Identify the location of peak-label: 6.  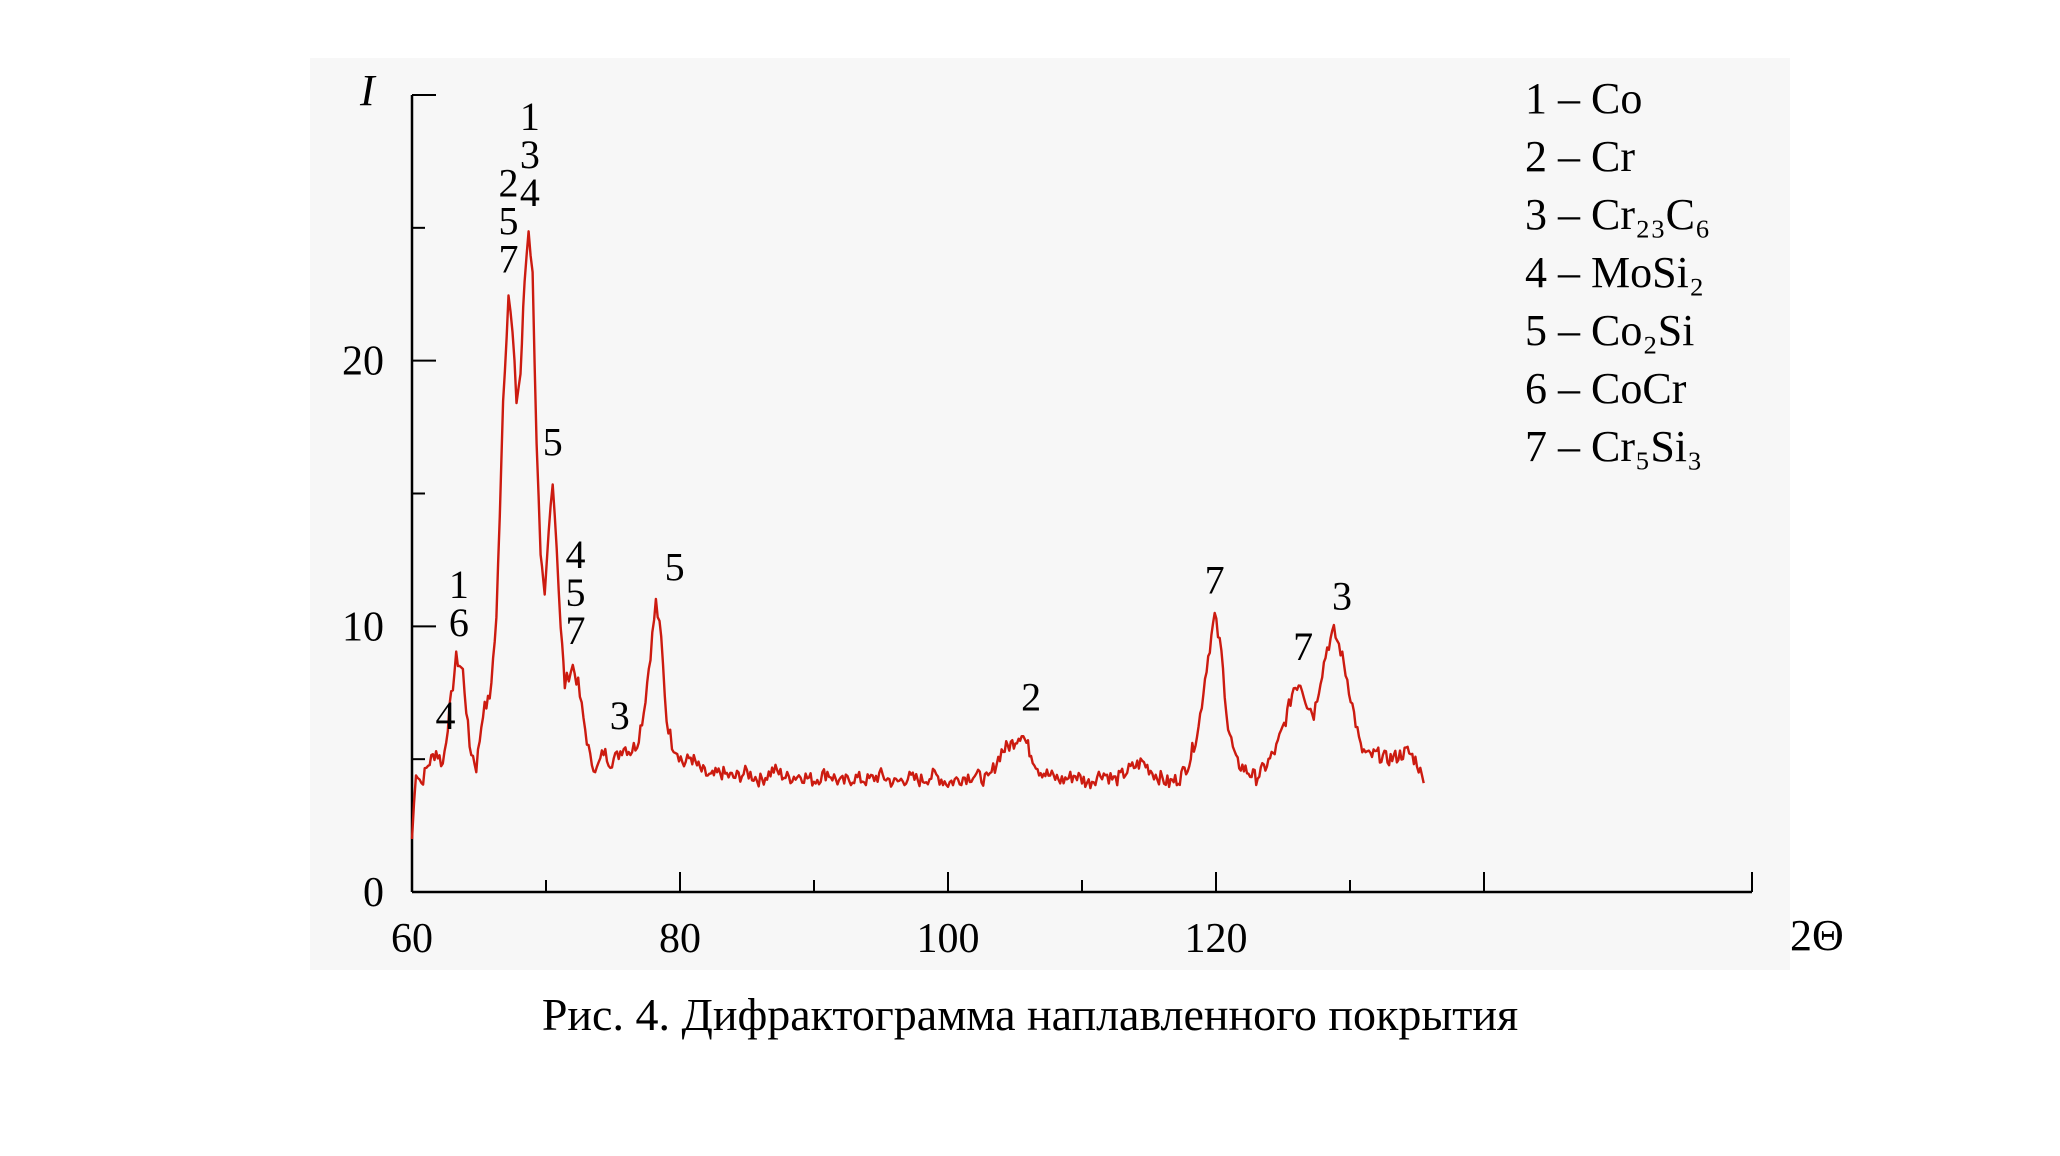
(459, 622).